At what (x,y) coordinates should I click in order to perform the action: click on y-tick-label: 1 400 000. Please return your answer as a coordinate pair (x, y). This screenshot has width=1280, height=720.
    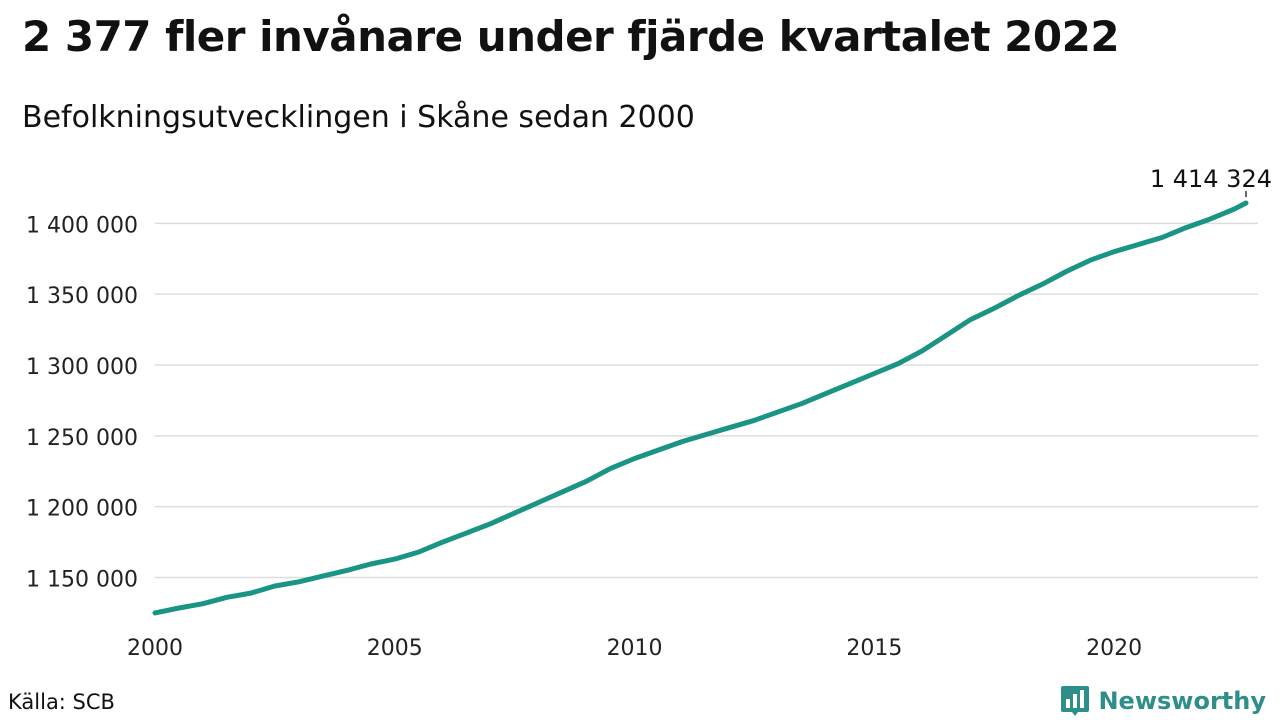
    Looking at the image, I should click on (82, 225).